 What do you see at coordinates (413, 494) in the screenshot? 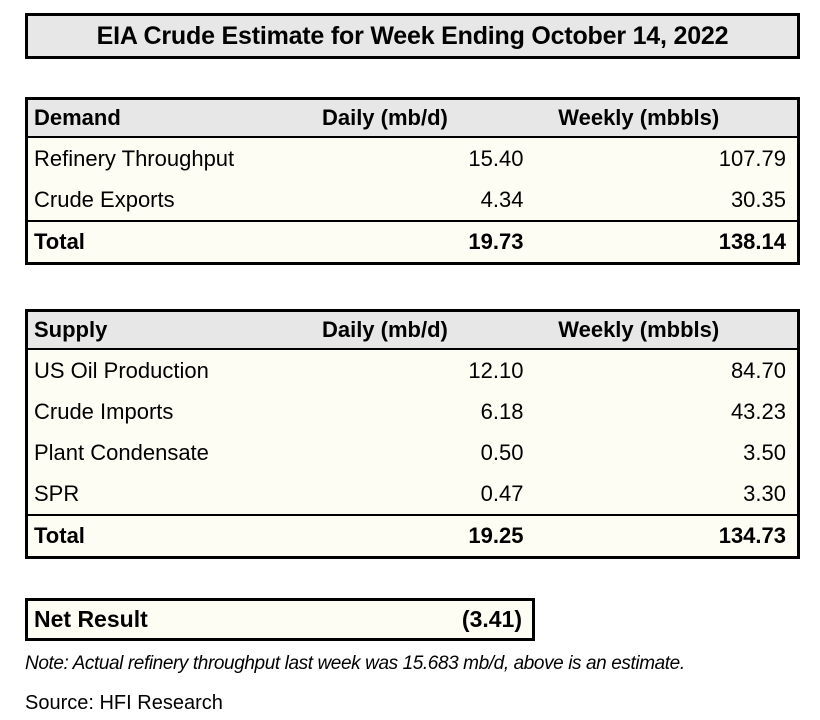
I see `table-row: SPR 0.47 3.30` at bounding box center [413, 494].